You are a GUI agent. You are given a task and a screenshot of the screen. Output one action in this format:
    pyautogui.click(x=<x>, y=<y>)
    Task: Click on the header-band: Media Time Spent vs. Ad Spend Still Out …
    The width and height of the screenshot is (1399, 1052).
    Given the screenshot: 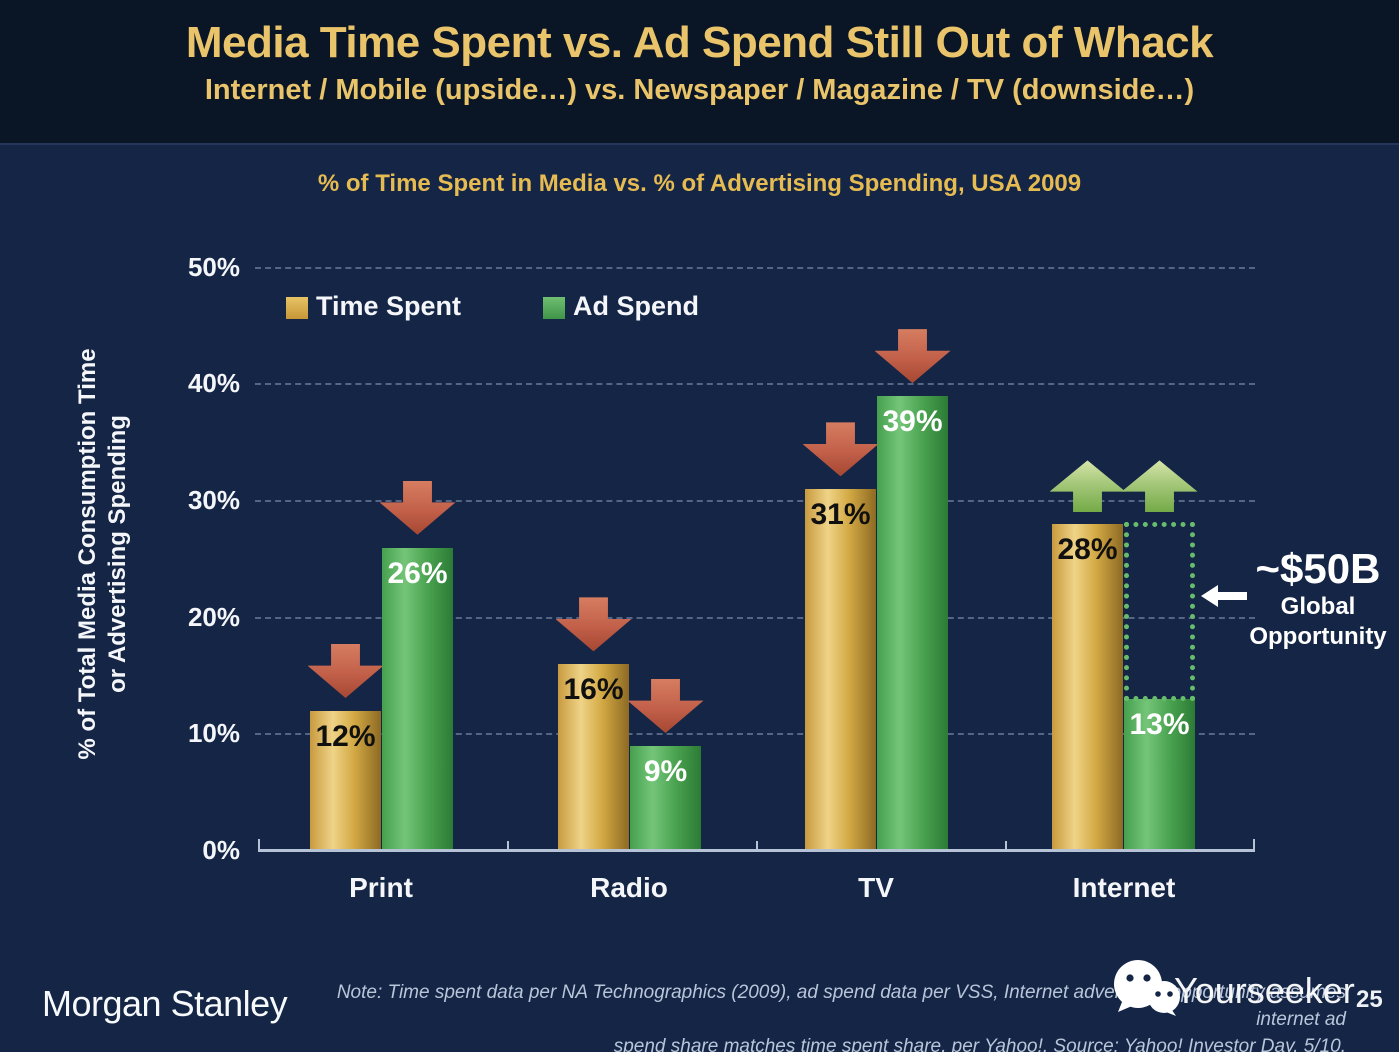 What is the action you would take?
    pyautogui.click(x=699, y=72)
    